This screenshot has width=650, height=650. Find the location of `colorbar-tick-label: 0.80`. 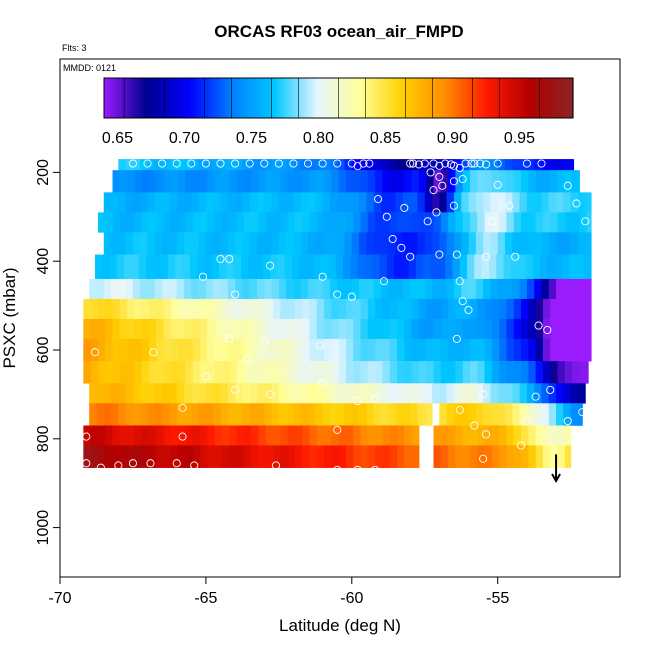

colorbar-tick-label: 0.80 is located at coordinates (318, 138).